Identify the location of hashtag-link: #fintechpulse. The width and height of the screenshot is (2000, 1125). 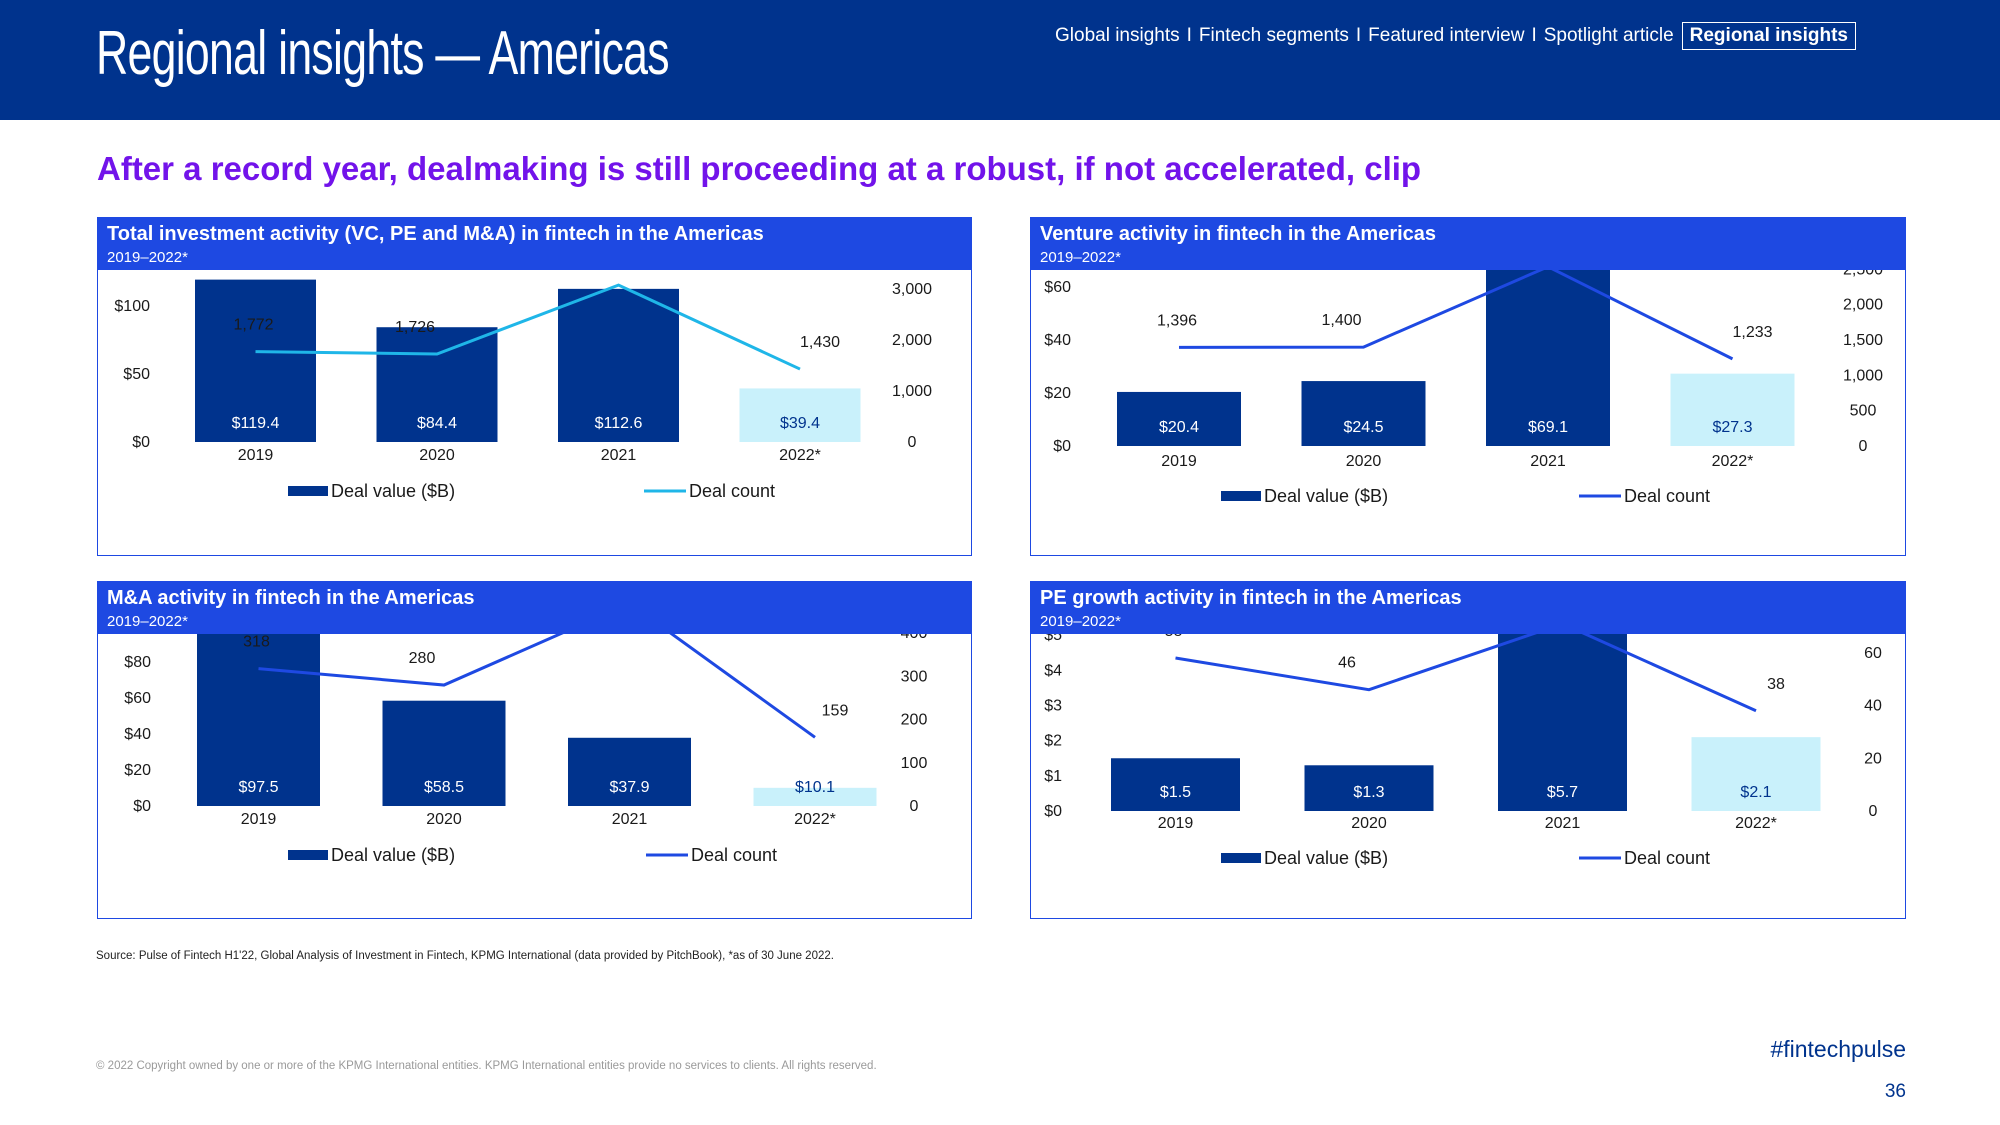
(1838, 1049).